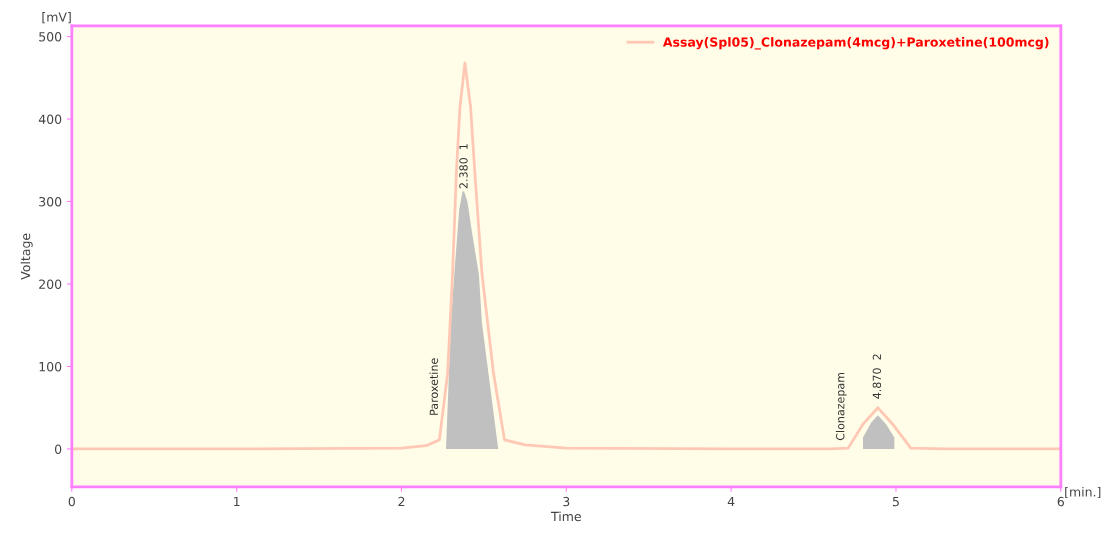 The width and height of the screenshot is (1105, 538). Describe the element at coordinates (50, 366) in the screenshot. I see `y-tick-label: 100` at that location.